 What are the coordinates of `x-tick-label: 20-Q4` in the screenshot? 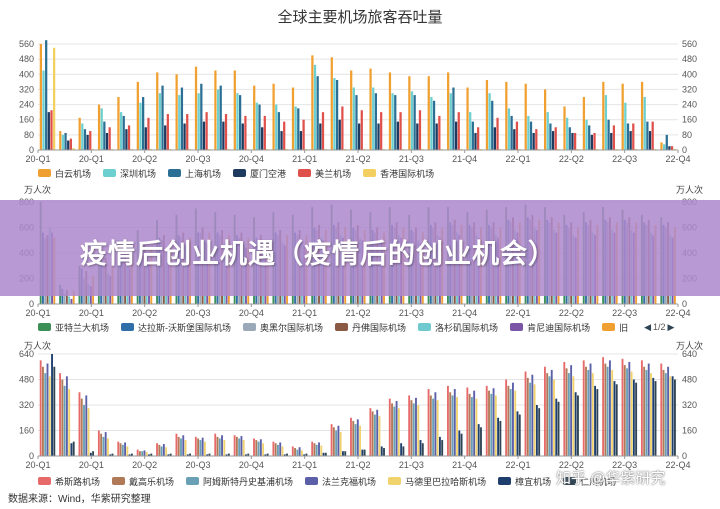 It's located at (251, 465).